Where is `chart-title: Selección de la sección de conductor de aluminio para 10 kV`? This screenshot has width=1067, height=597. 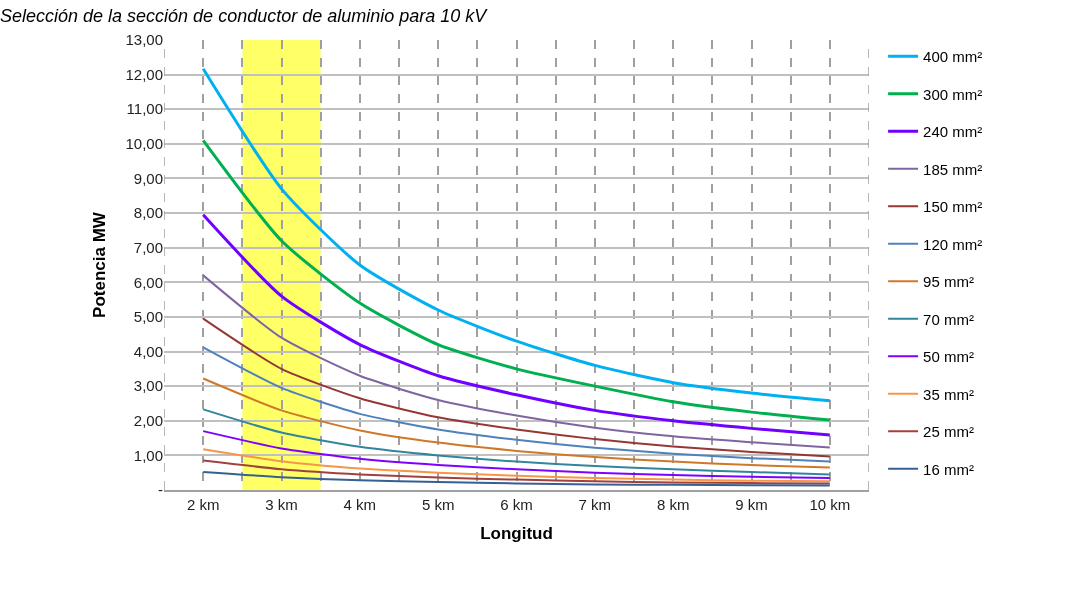
chart-title: Selección de la sección de conductor de aluminio para 10 kV is located at coordinates (244, 15).